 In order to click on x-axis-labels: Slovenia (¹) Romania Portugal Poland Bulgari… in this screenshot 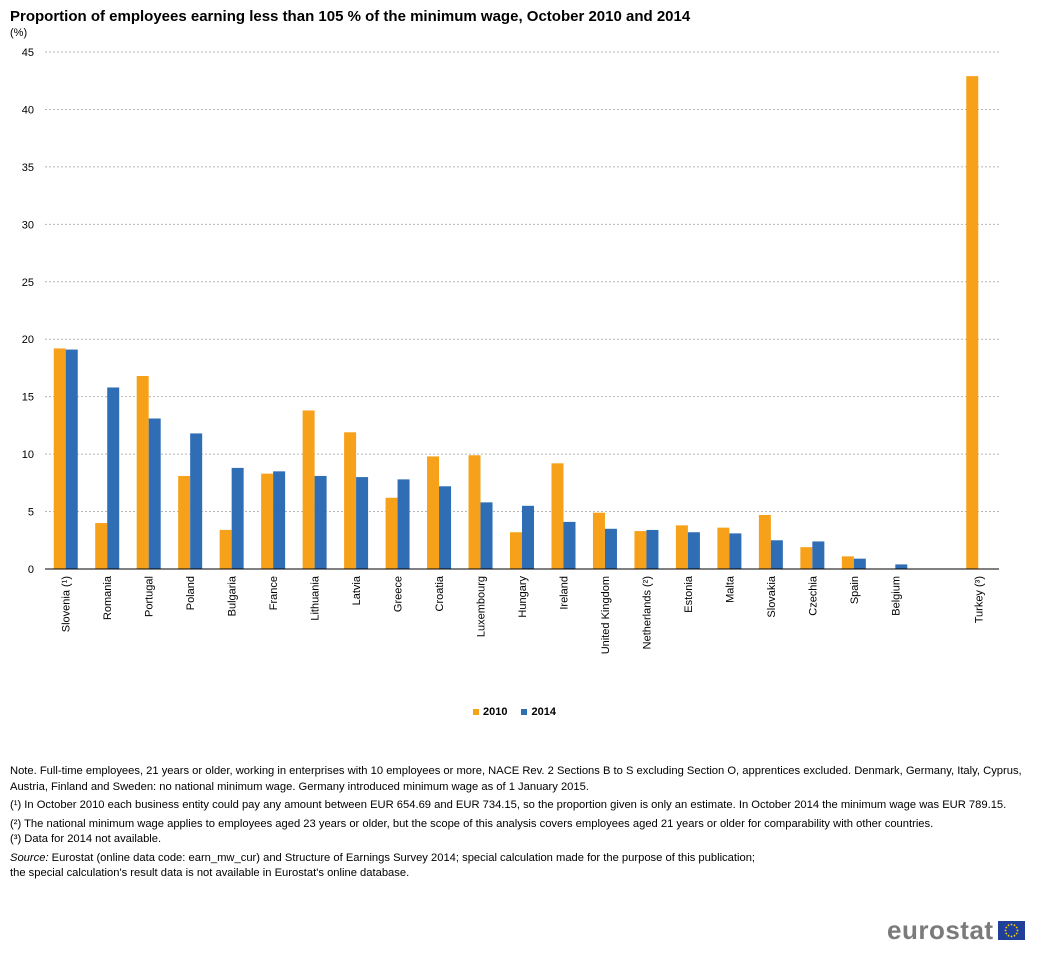, I will do `click(523, 614)`.